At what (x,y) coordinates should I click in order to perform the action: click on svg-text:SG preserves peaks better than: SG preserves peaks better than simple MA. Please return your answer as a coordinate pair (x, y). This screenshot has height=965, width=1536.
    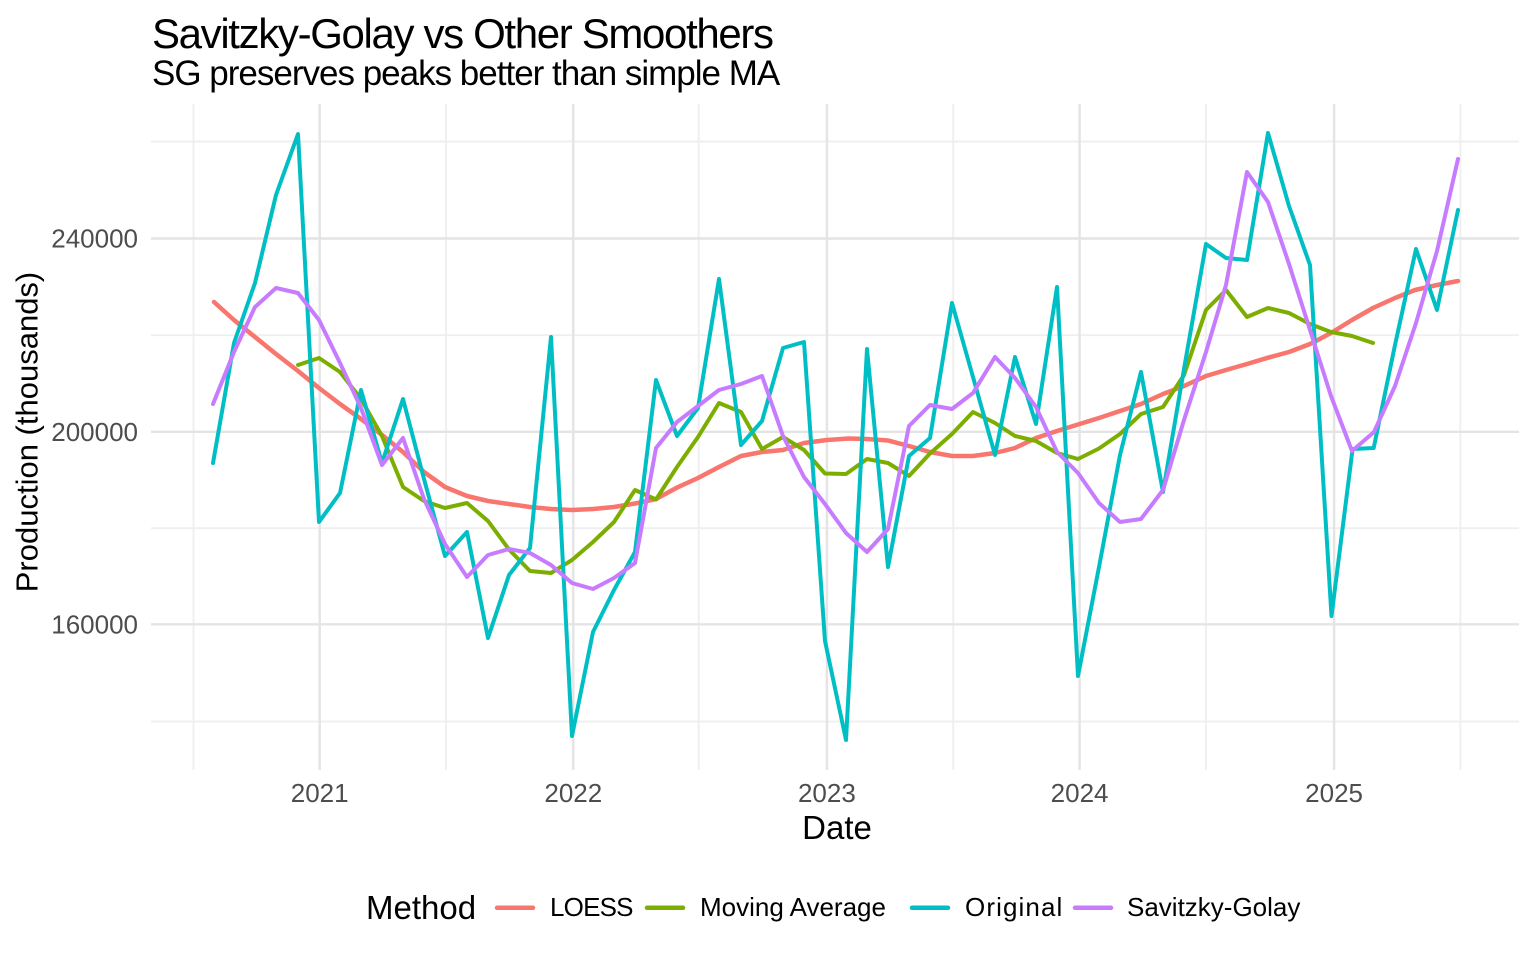
    Looking at the image, I should click on (466, 73).